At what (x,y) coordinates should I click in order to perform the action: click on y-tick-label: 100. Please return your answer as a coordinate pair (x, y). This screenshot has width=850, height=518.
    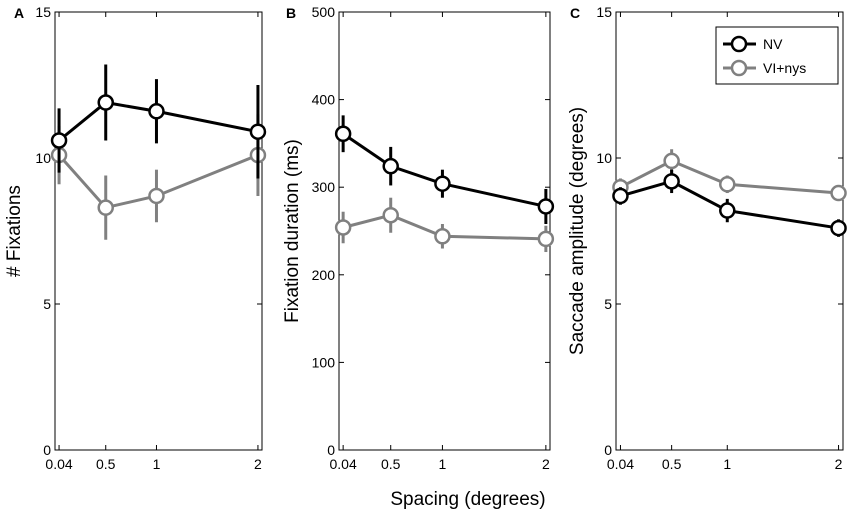
    Looking at the image, I should click on (324, 362).